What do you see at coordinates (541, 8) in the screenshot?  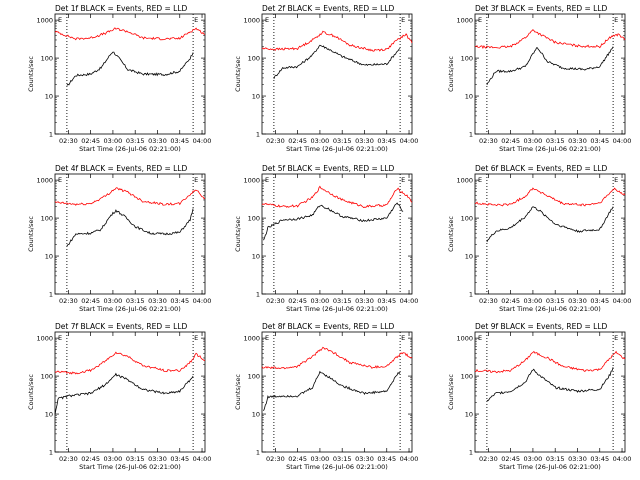 I see `panel-title: Det 3f BLACK = Events, RED = LLD` at bounding box center [541, 8].